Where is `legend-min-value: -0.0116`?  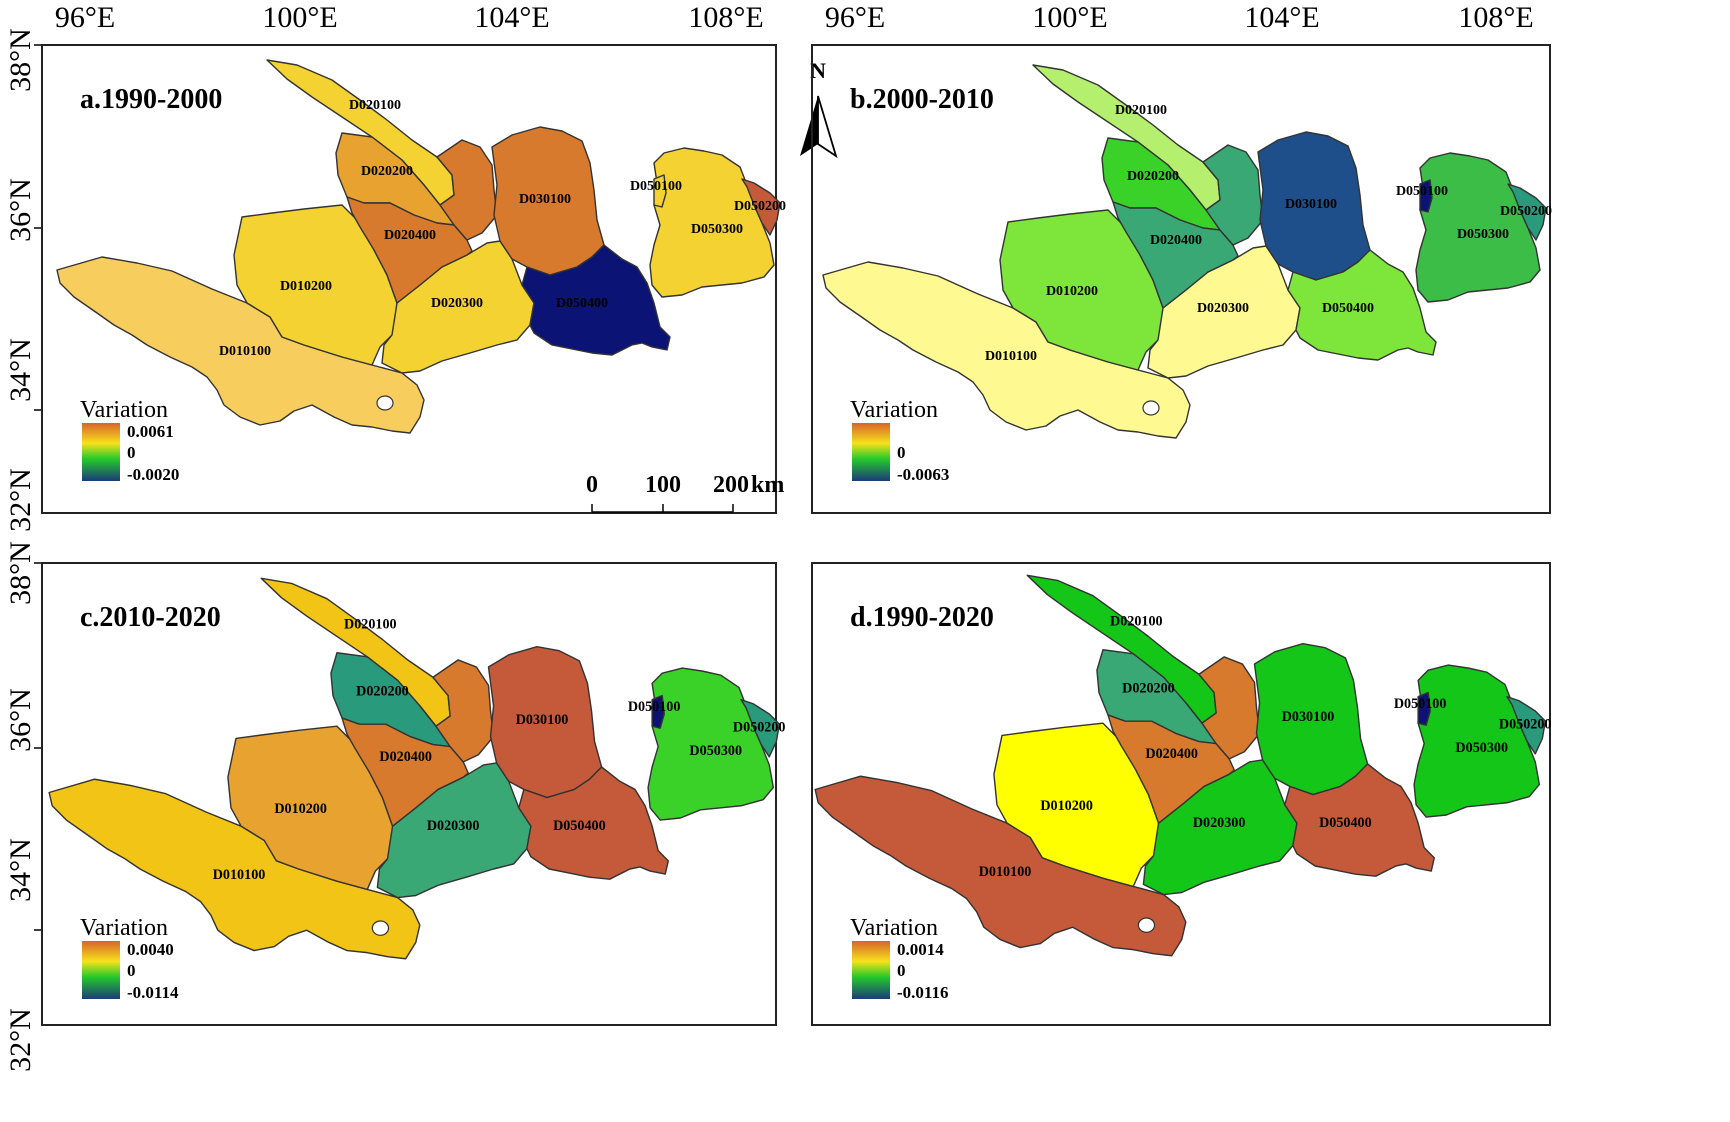 legend-min-value: -0.0116 is located at coordinates (922, 992).